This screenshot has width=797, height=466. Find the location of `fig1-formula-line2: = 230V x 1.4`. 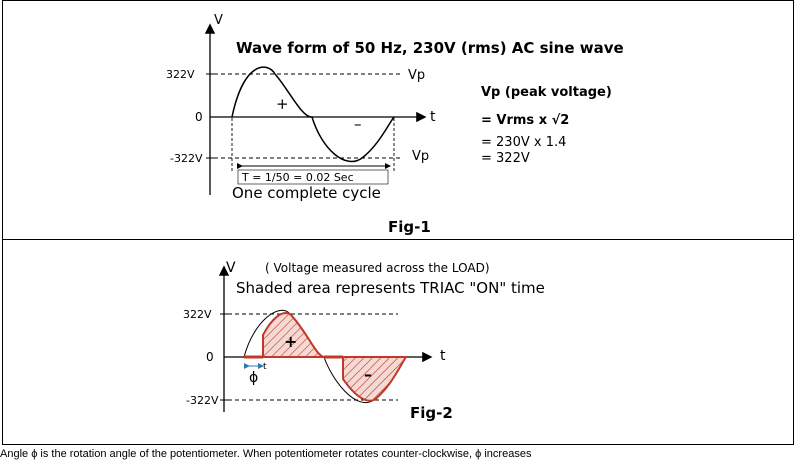

fig1-formula-line2: = 230V x 1.4 is located at coordinates (523, 142).